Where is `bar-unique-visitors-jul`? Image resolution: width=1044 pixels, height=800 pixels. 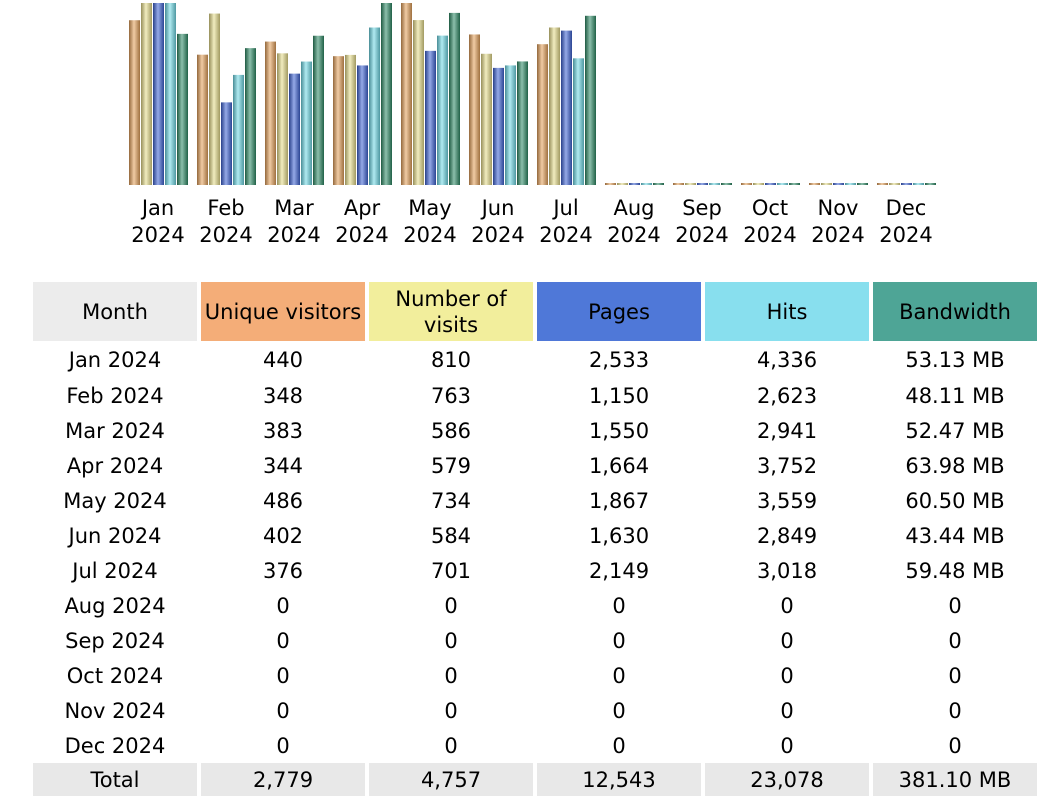 bar-unique-visitors-jul is located at coordinates (542, 114).